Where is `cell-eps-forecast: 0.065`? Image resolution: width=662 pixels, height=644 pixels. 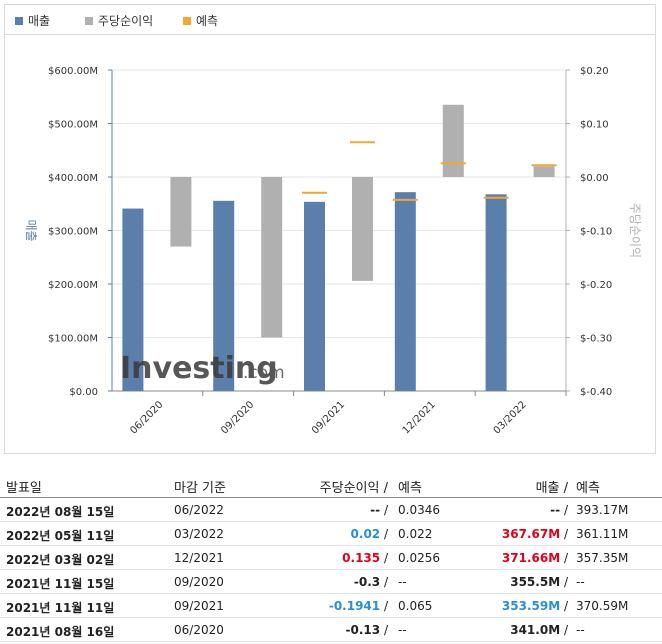
cell-eps-forecast: 0.065 is located at coordinates (415, 606).